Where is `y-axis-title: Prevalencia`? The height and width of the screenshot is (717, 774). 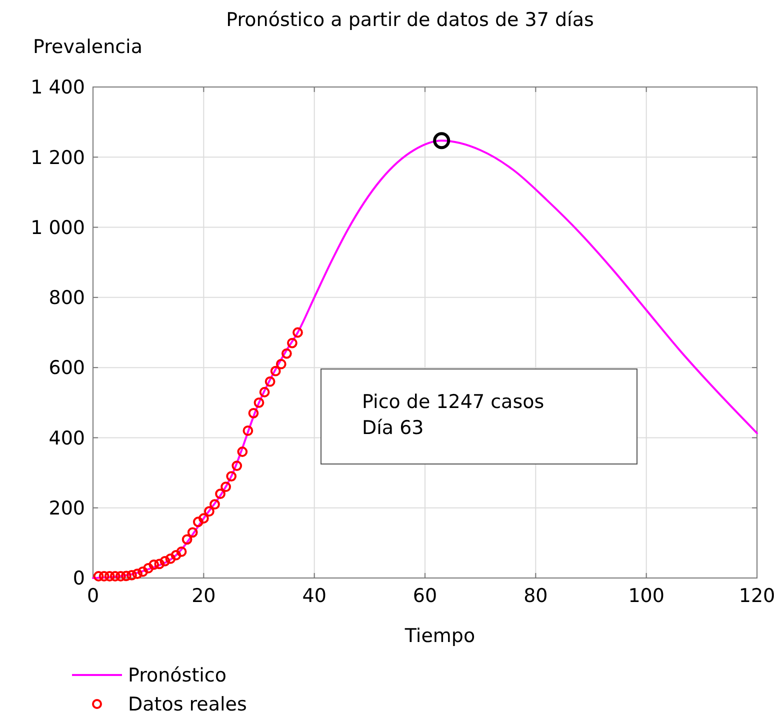 y-axis-title: Prevalencia is located at coordinates (87, 47).